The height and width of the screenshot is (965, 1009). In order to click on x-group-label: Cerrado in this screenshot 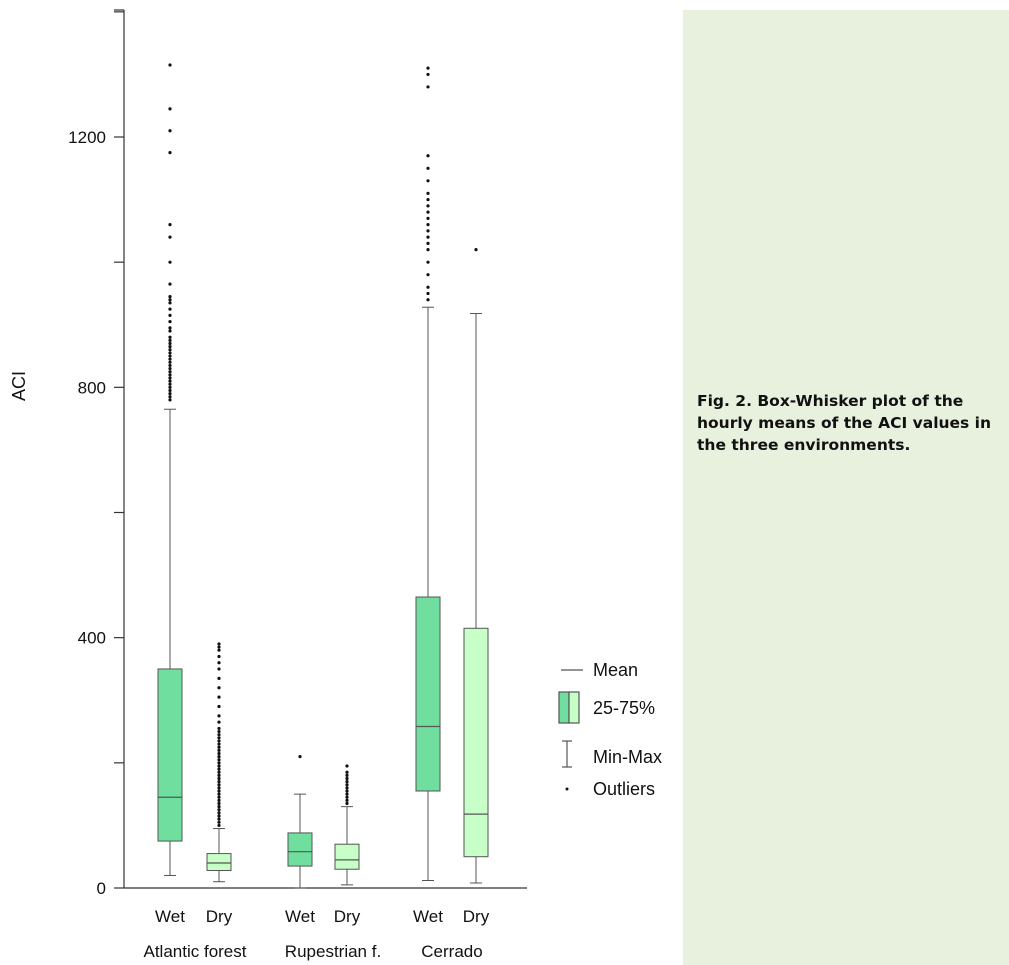, I will do `click(451, 951)`.